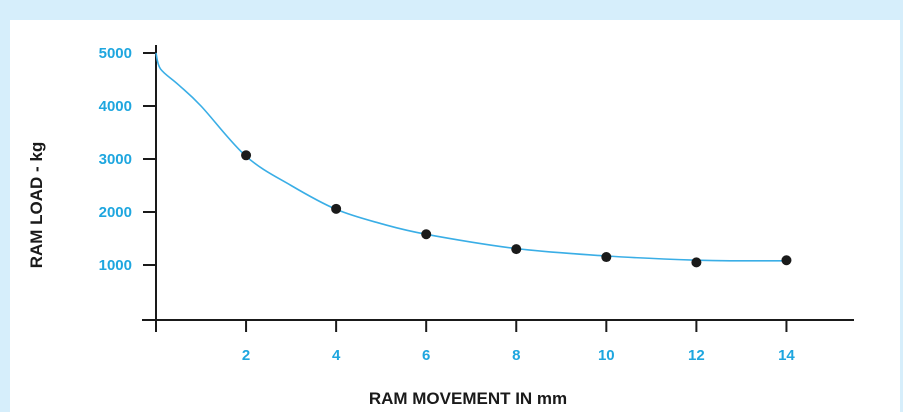 The height and width of the screenshot is (412, 903). I want to click on data-point-x4, so click(336, 208).